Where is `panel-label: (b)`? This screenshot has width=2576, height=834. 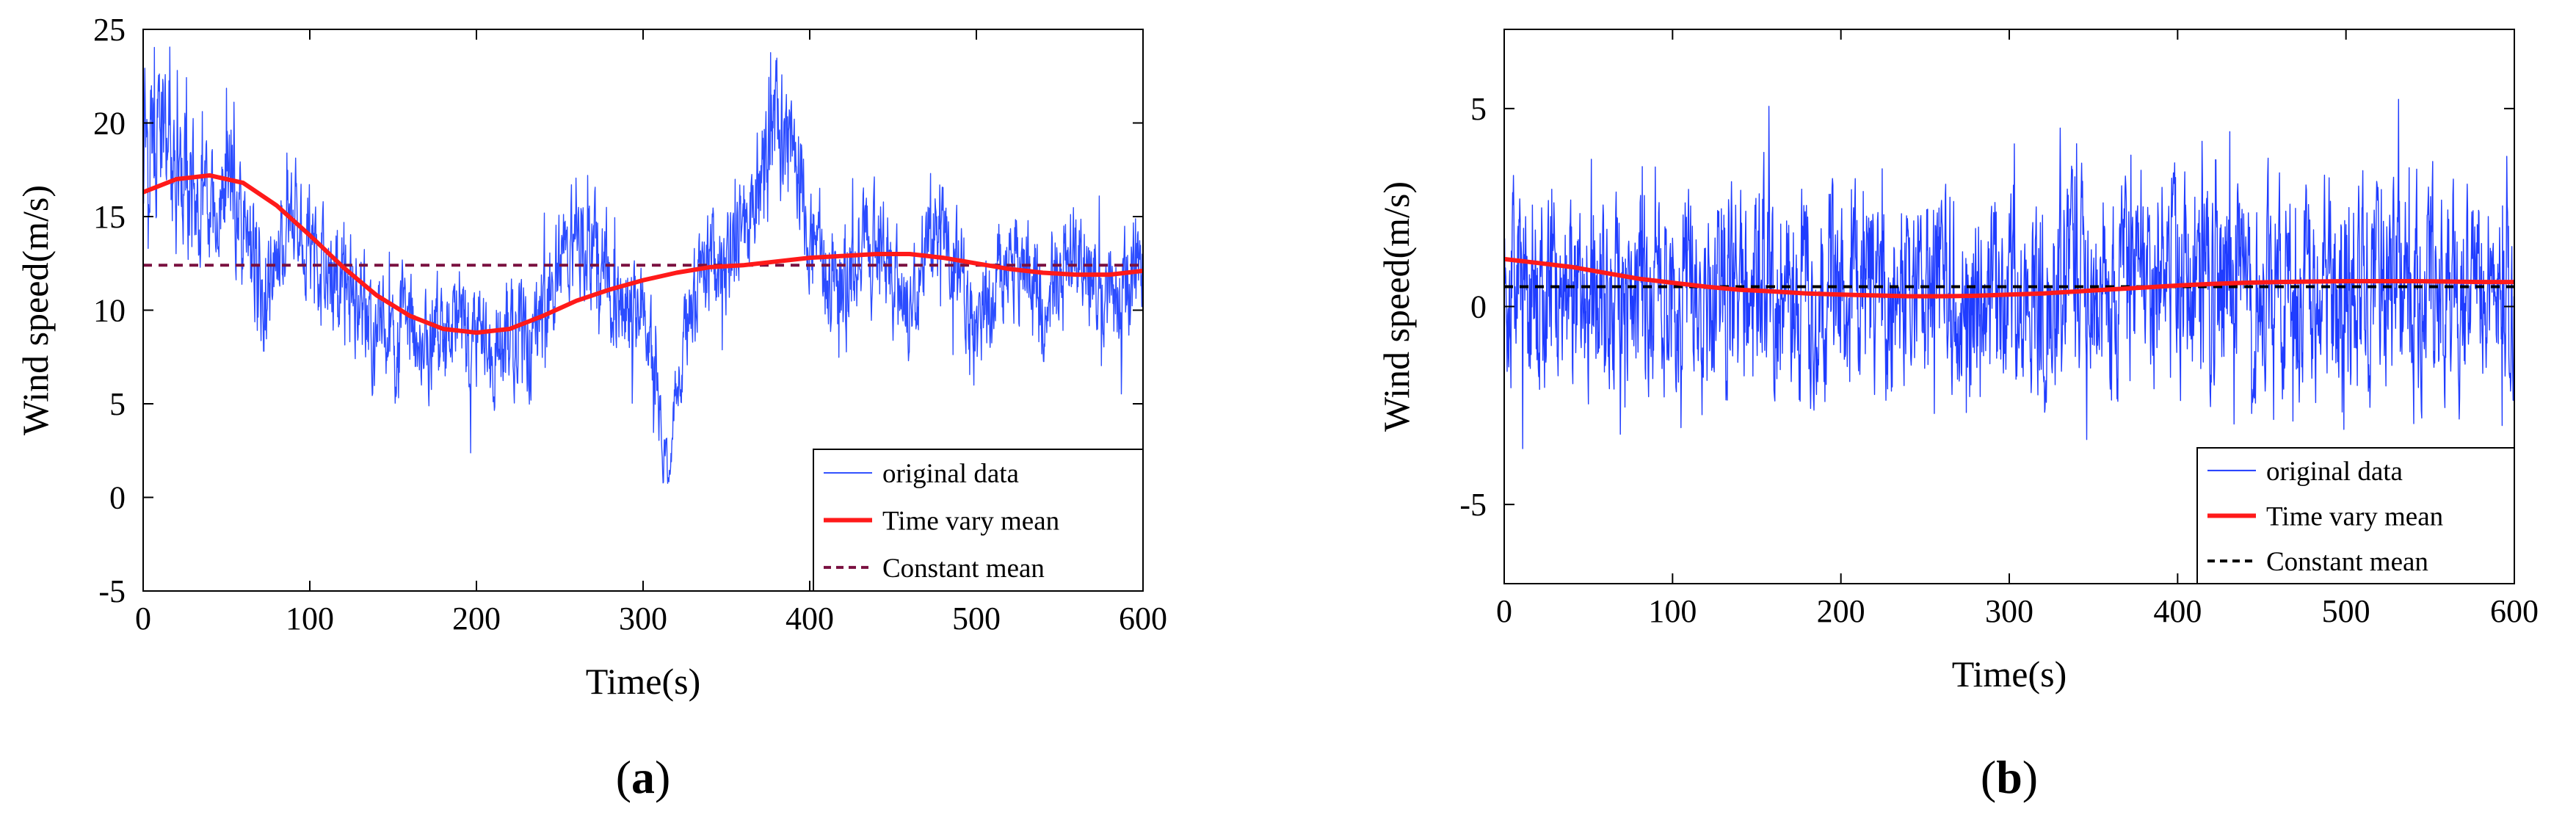 panel-label: (b) is located at coordinates (2010, 777).